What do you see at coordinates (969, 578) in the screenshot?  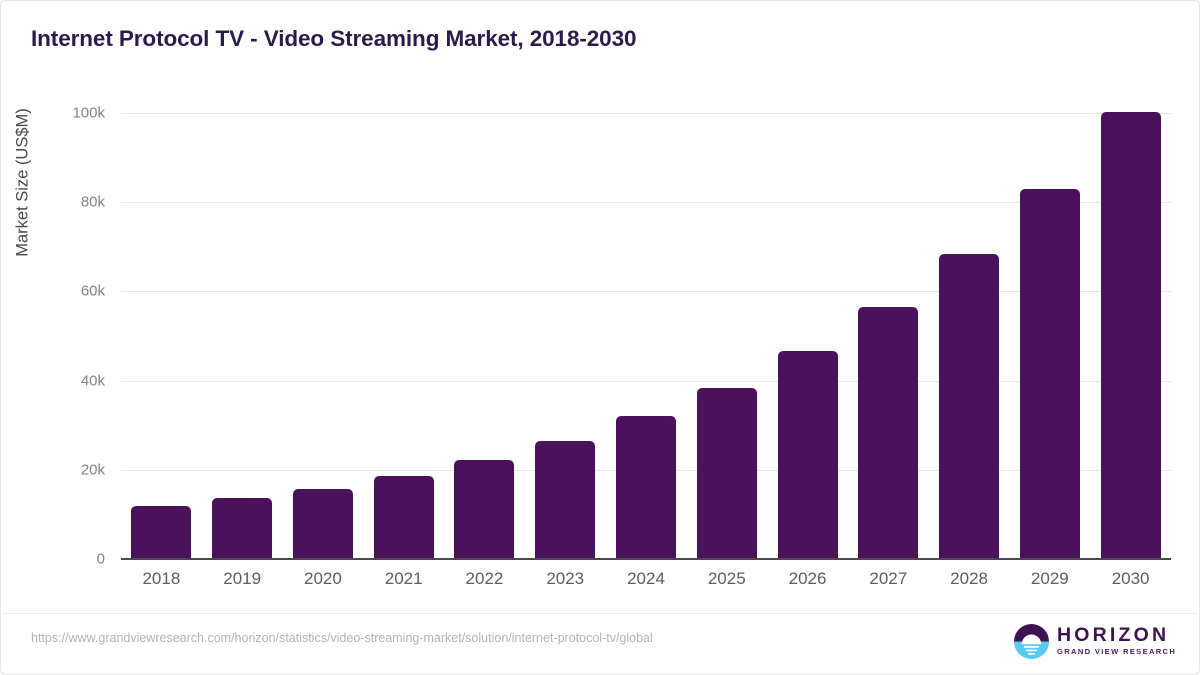 I see `x-axis-tick-label: 2028` at bounding box center [969, 578].